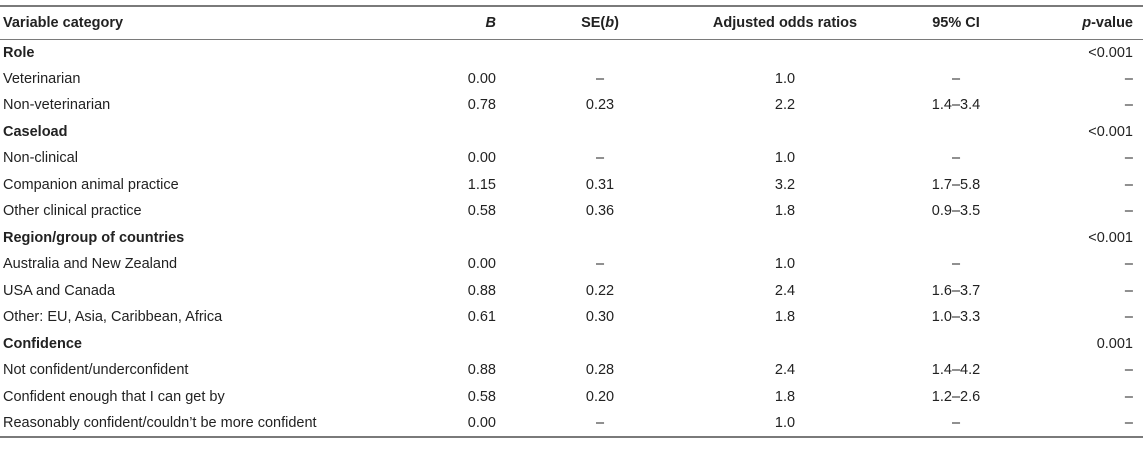  Describe the element at coordinates (956, 22) in the screenshot. I see `header-95-ci: 95% CI` at that location.